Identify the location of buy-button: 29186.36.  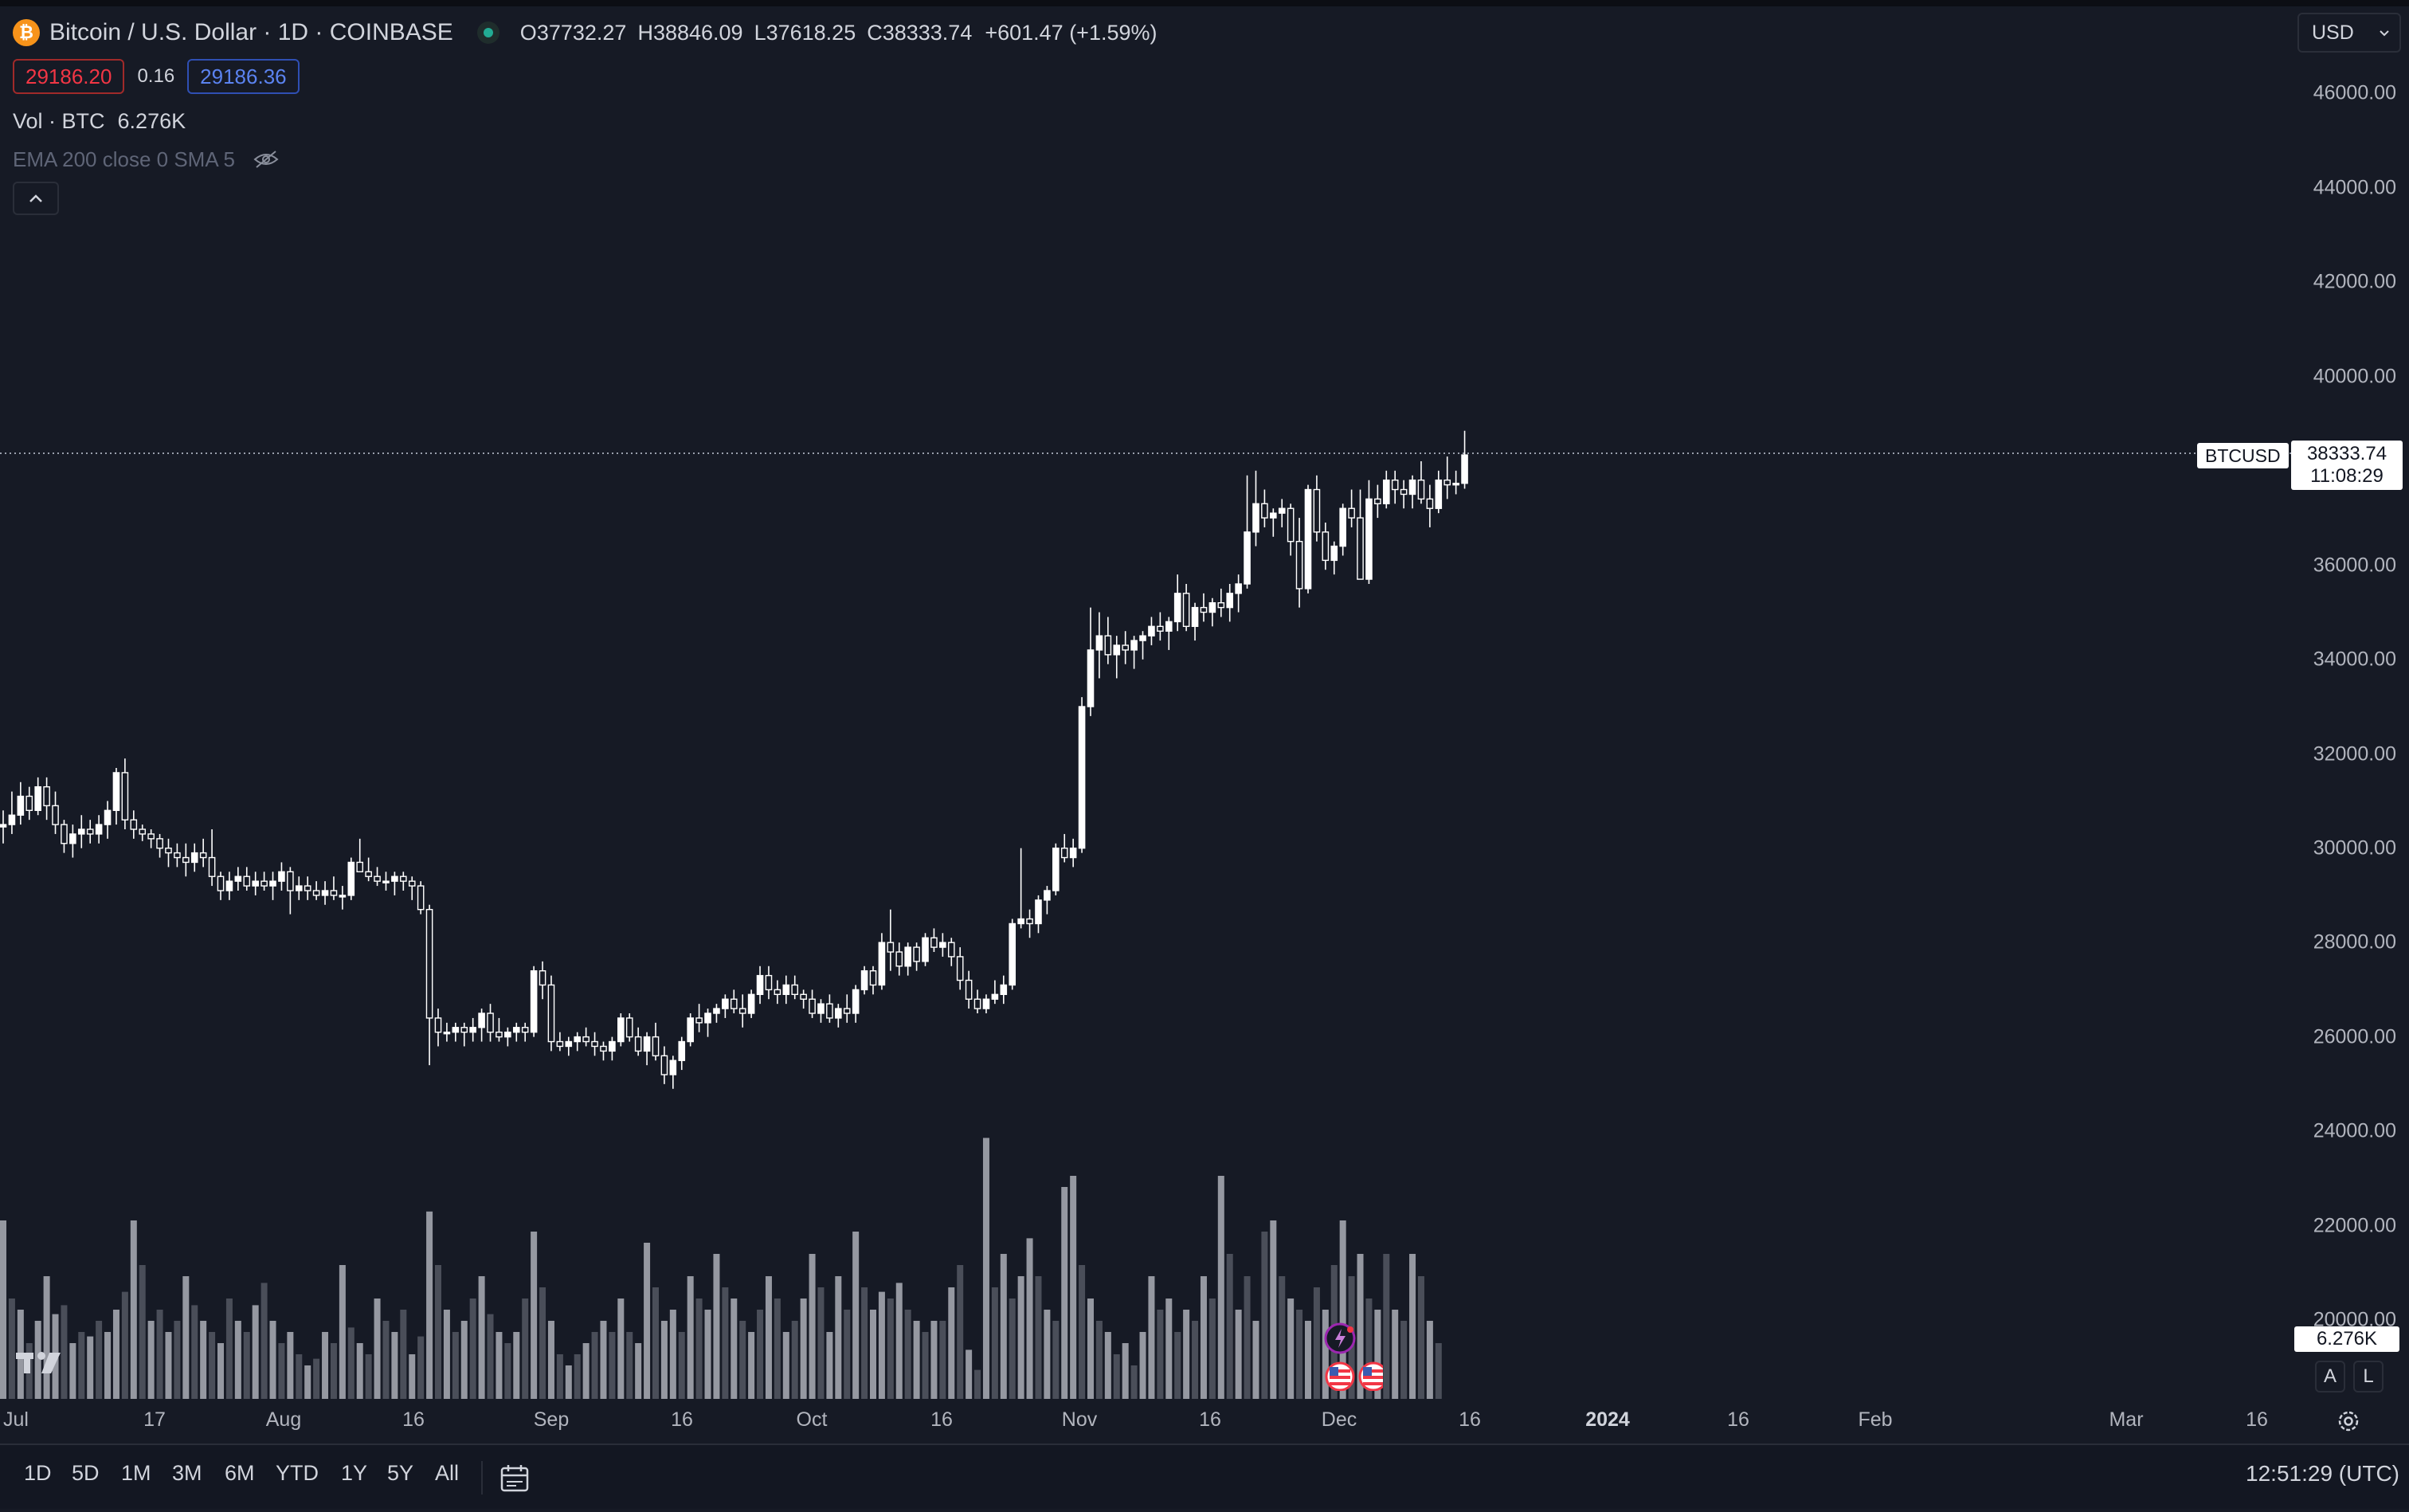
(243, 77).